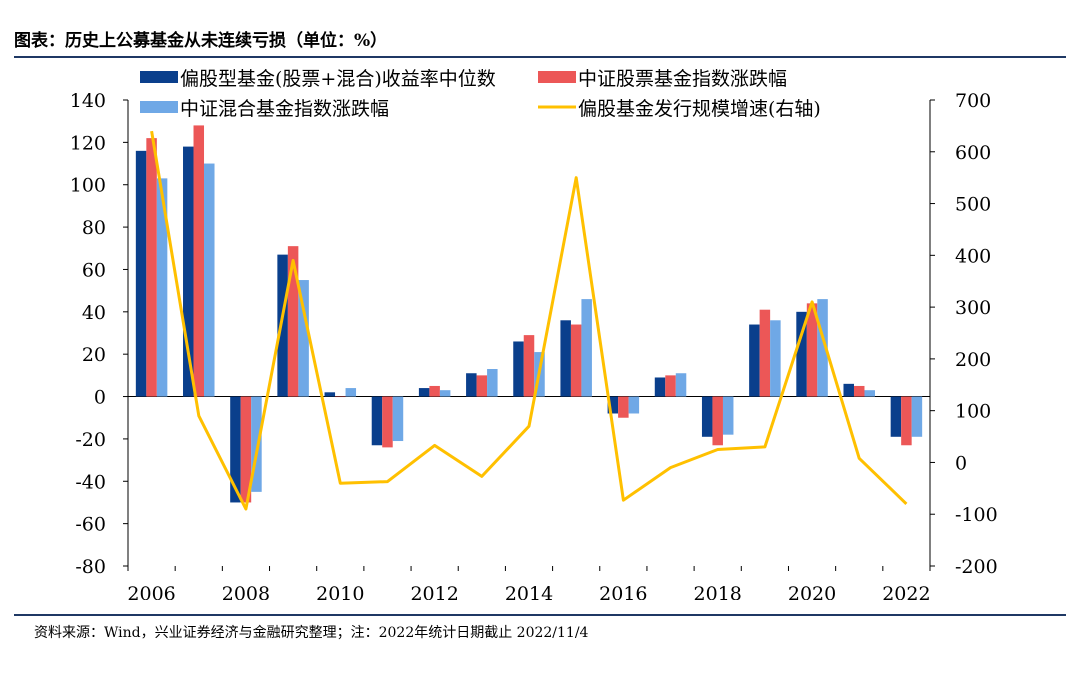  I want to click on chart-title: 图表：历史上公募基金从未连续亏损（单位：%）, so click(201, 41).